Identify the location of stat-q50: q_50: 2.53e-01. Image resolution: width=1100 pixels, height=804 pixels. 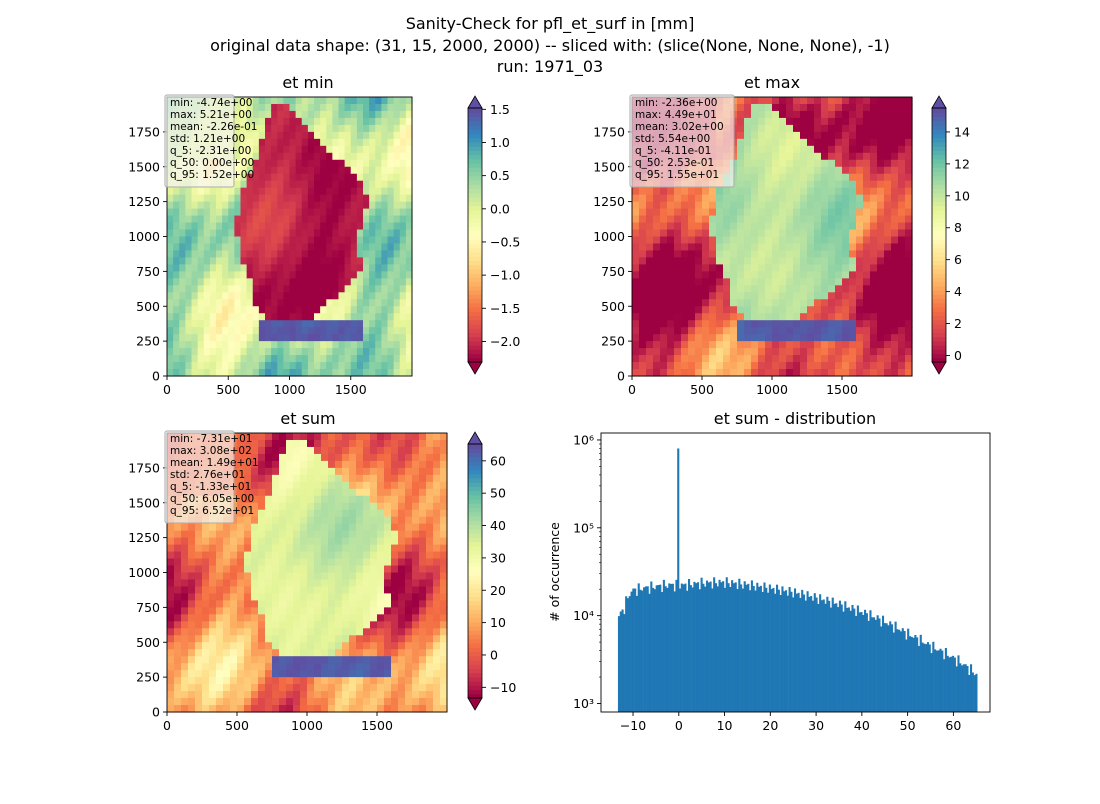
(674, 163).